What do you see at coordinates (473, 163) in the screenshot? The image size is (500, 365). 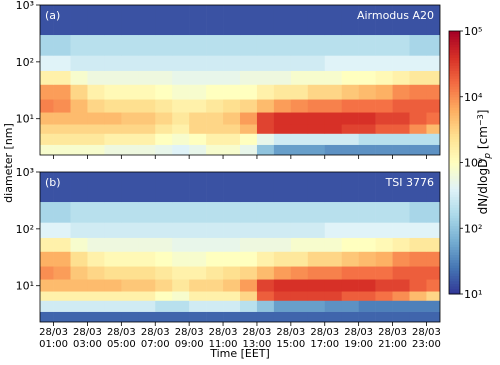 I see `colorbar-tick-label: 10³` at bounding box center [473, 163].